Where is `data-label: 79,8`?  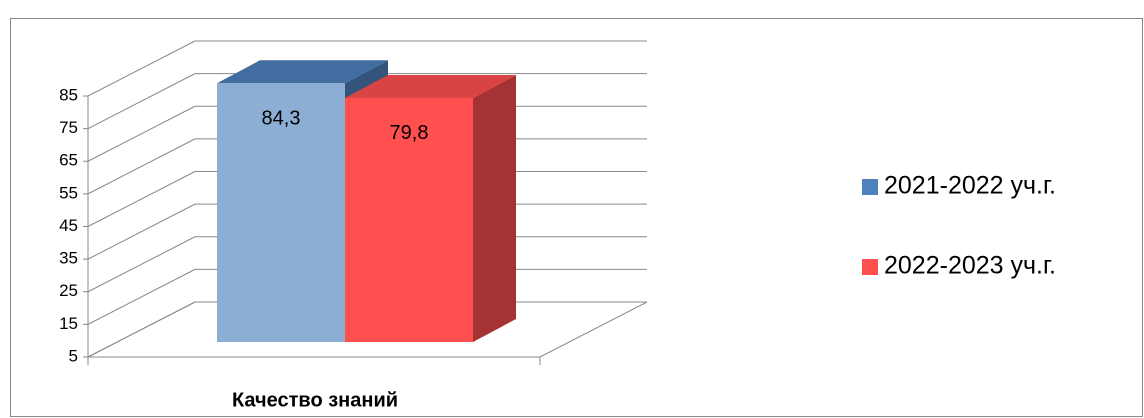 data-label: 79,8 is located at coordinates (409, 133).